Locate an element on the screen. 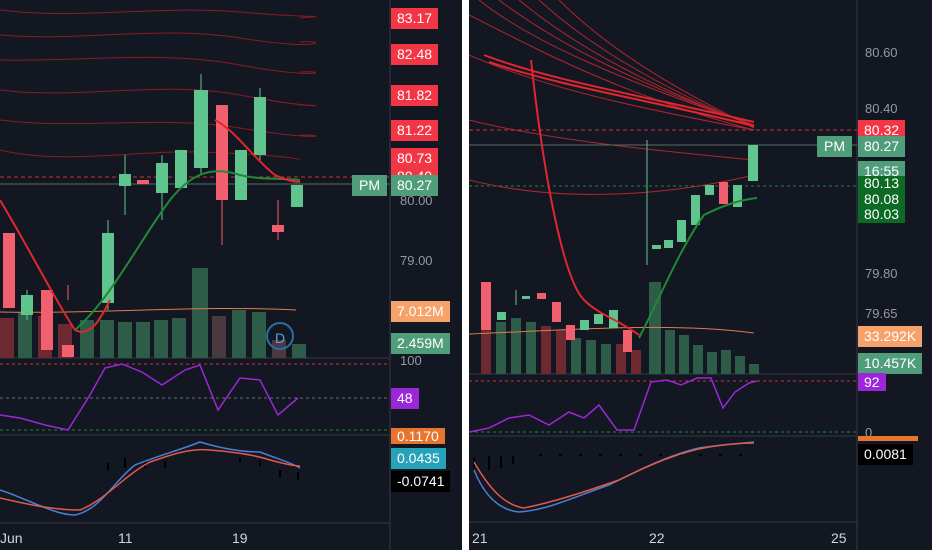 The height and width of the screenshot is (550, 932). volume-tag: 33.292K is located at coordinates (890, 336).